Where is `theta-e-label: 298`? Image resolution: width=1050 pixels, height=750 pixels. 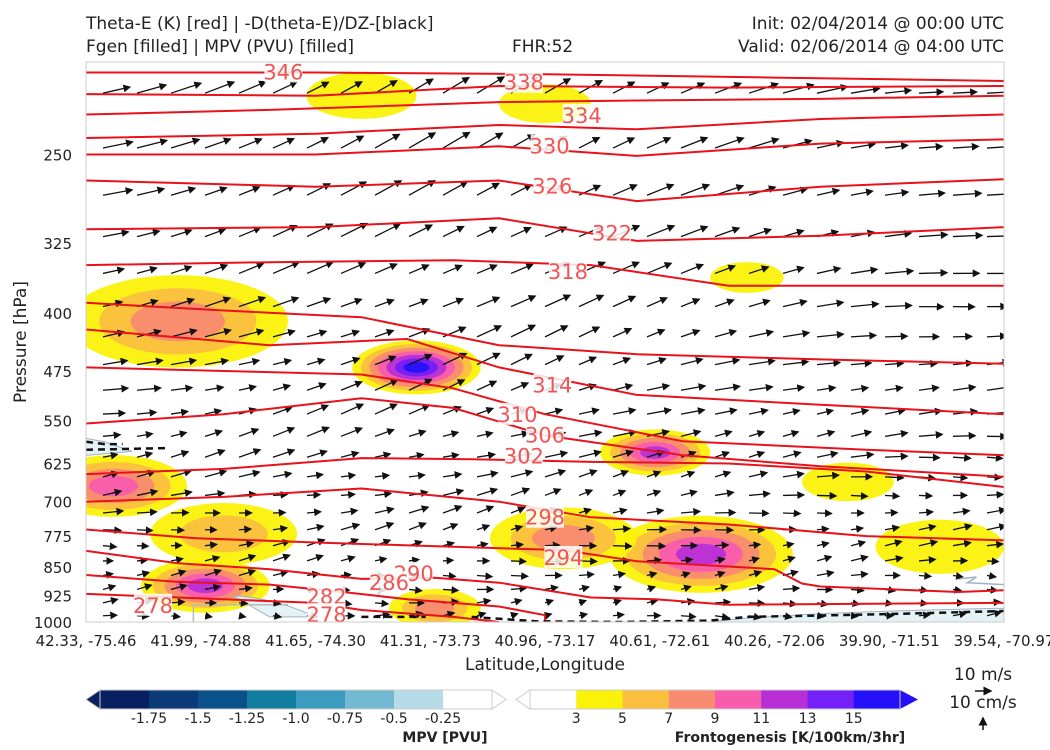
theta-e-label: 298 is located at coordinates (545, 518).